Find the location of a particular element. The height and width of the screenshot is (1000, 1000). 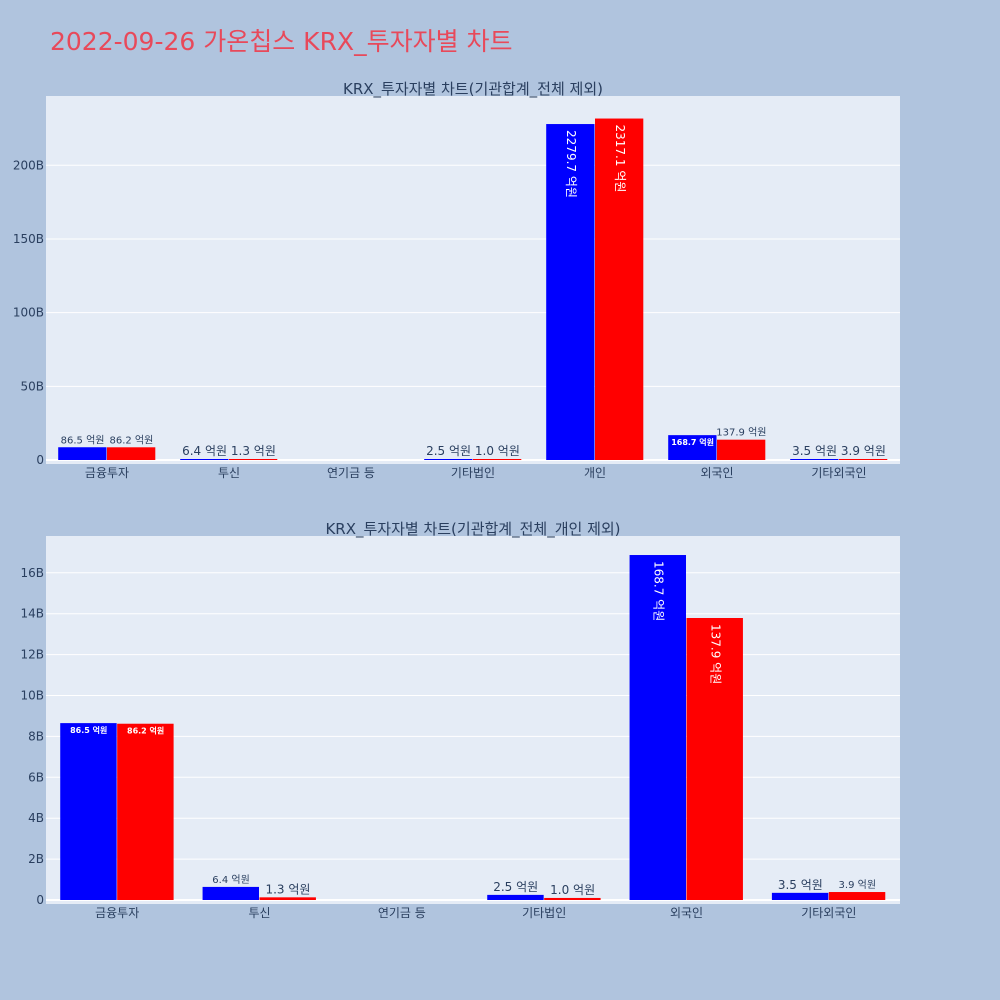

data-label: 2317.1 억원 is located at coordinates (620, 159).